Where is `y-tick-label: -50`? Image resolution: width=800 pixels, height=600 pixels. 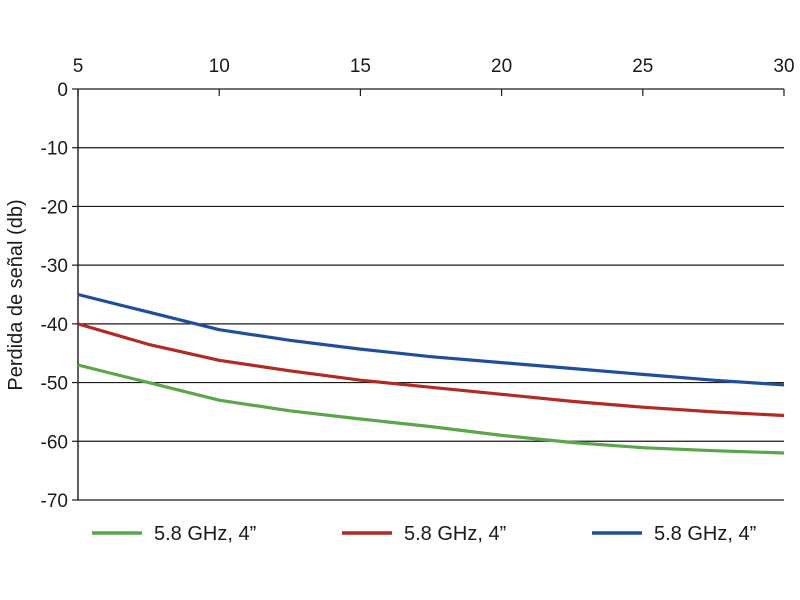
y-tick-label: -50 is located at coordinates (54, 384).